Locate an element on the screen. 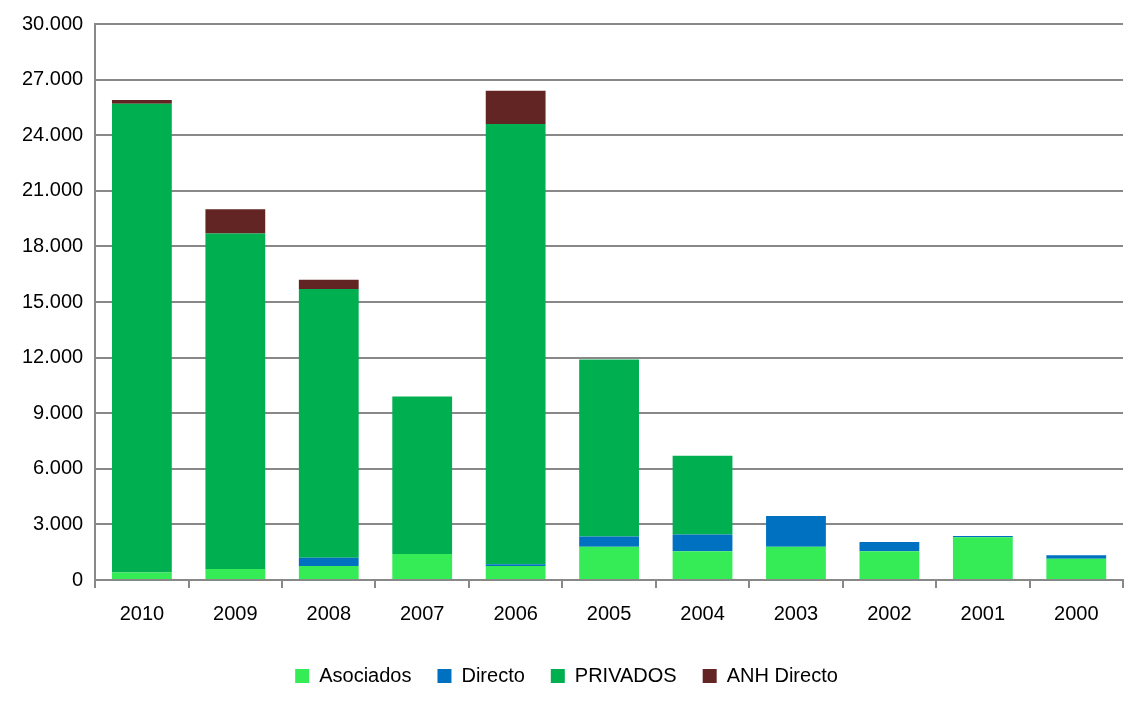  legend-label: Asociados is located at coordinates (365, 674).